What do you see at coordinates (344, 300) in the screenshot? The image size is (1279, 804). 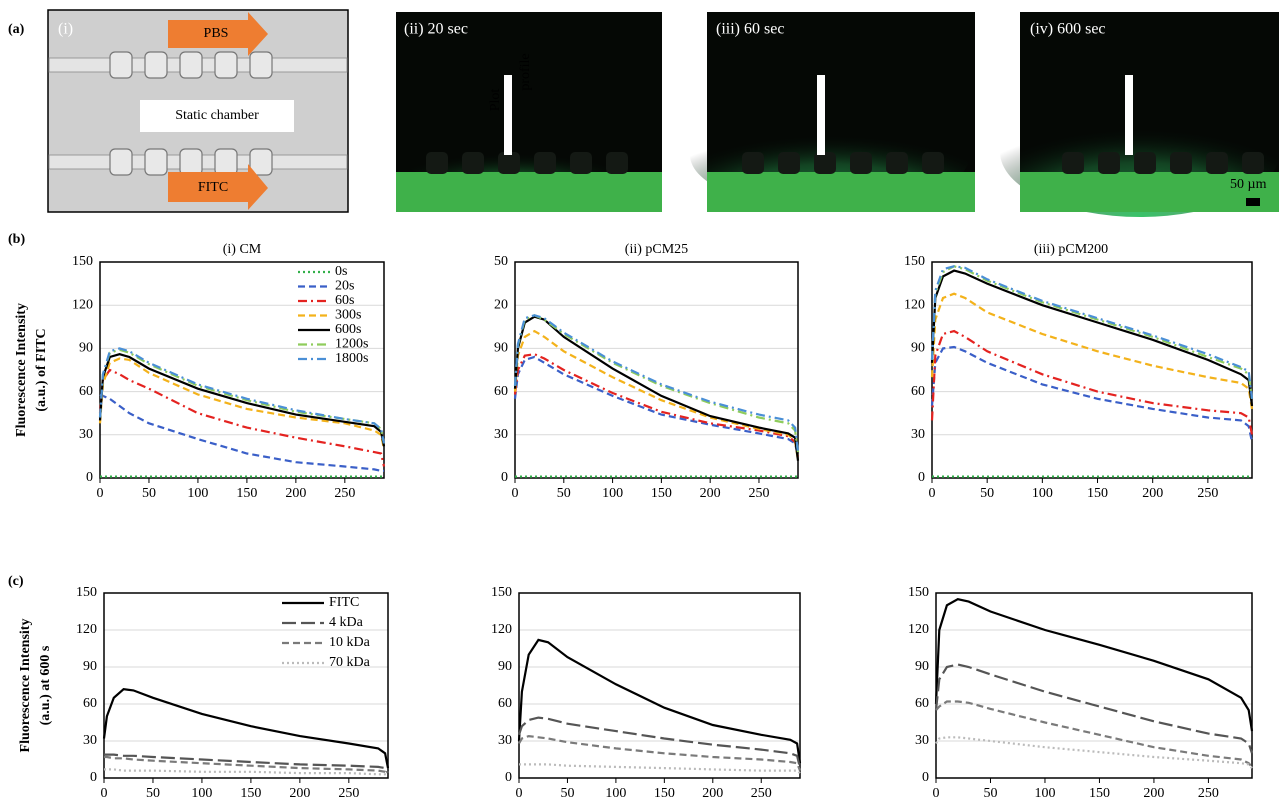 I see `legend-label: 60s` at bounding box center [344, 300].